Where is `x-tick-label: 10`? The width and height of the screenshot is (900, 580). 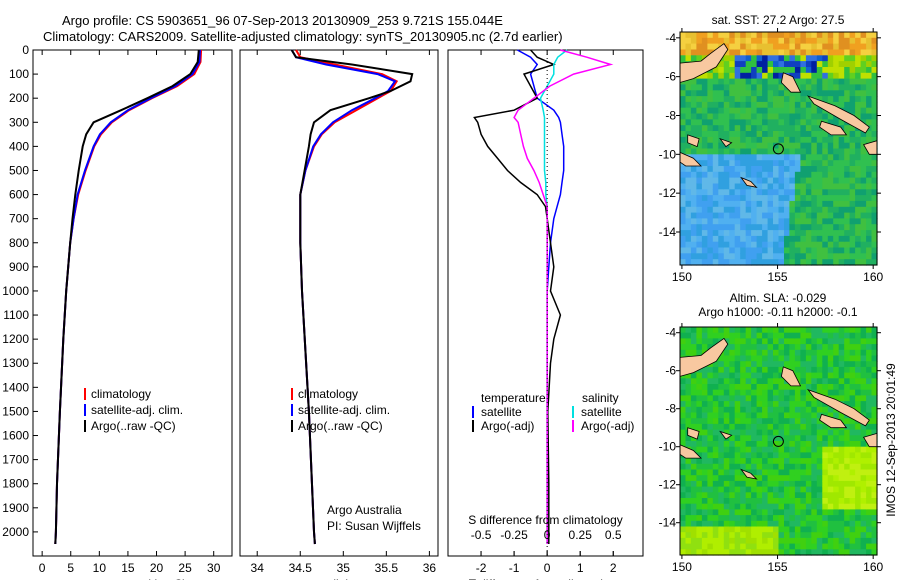
x-tick-label: 10 is located at coordinates (100, 568).